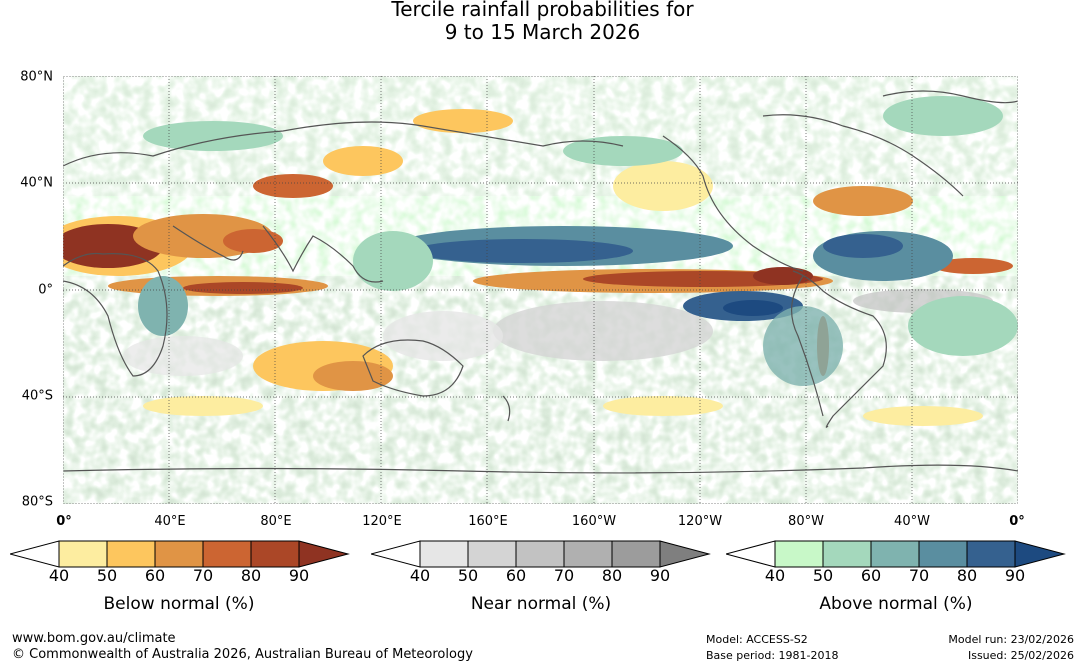  I want to click on lon-label-80e: 80°E, so click(276, 521).